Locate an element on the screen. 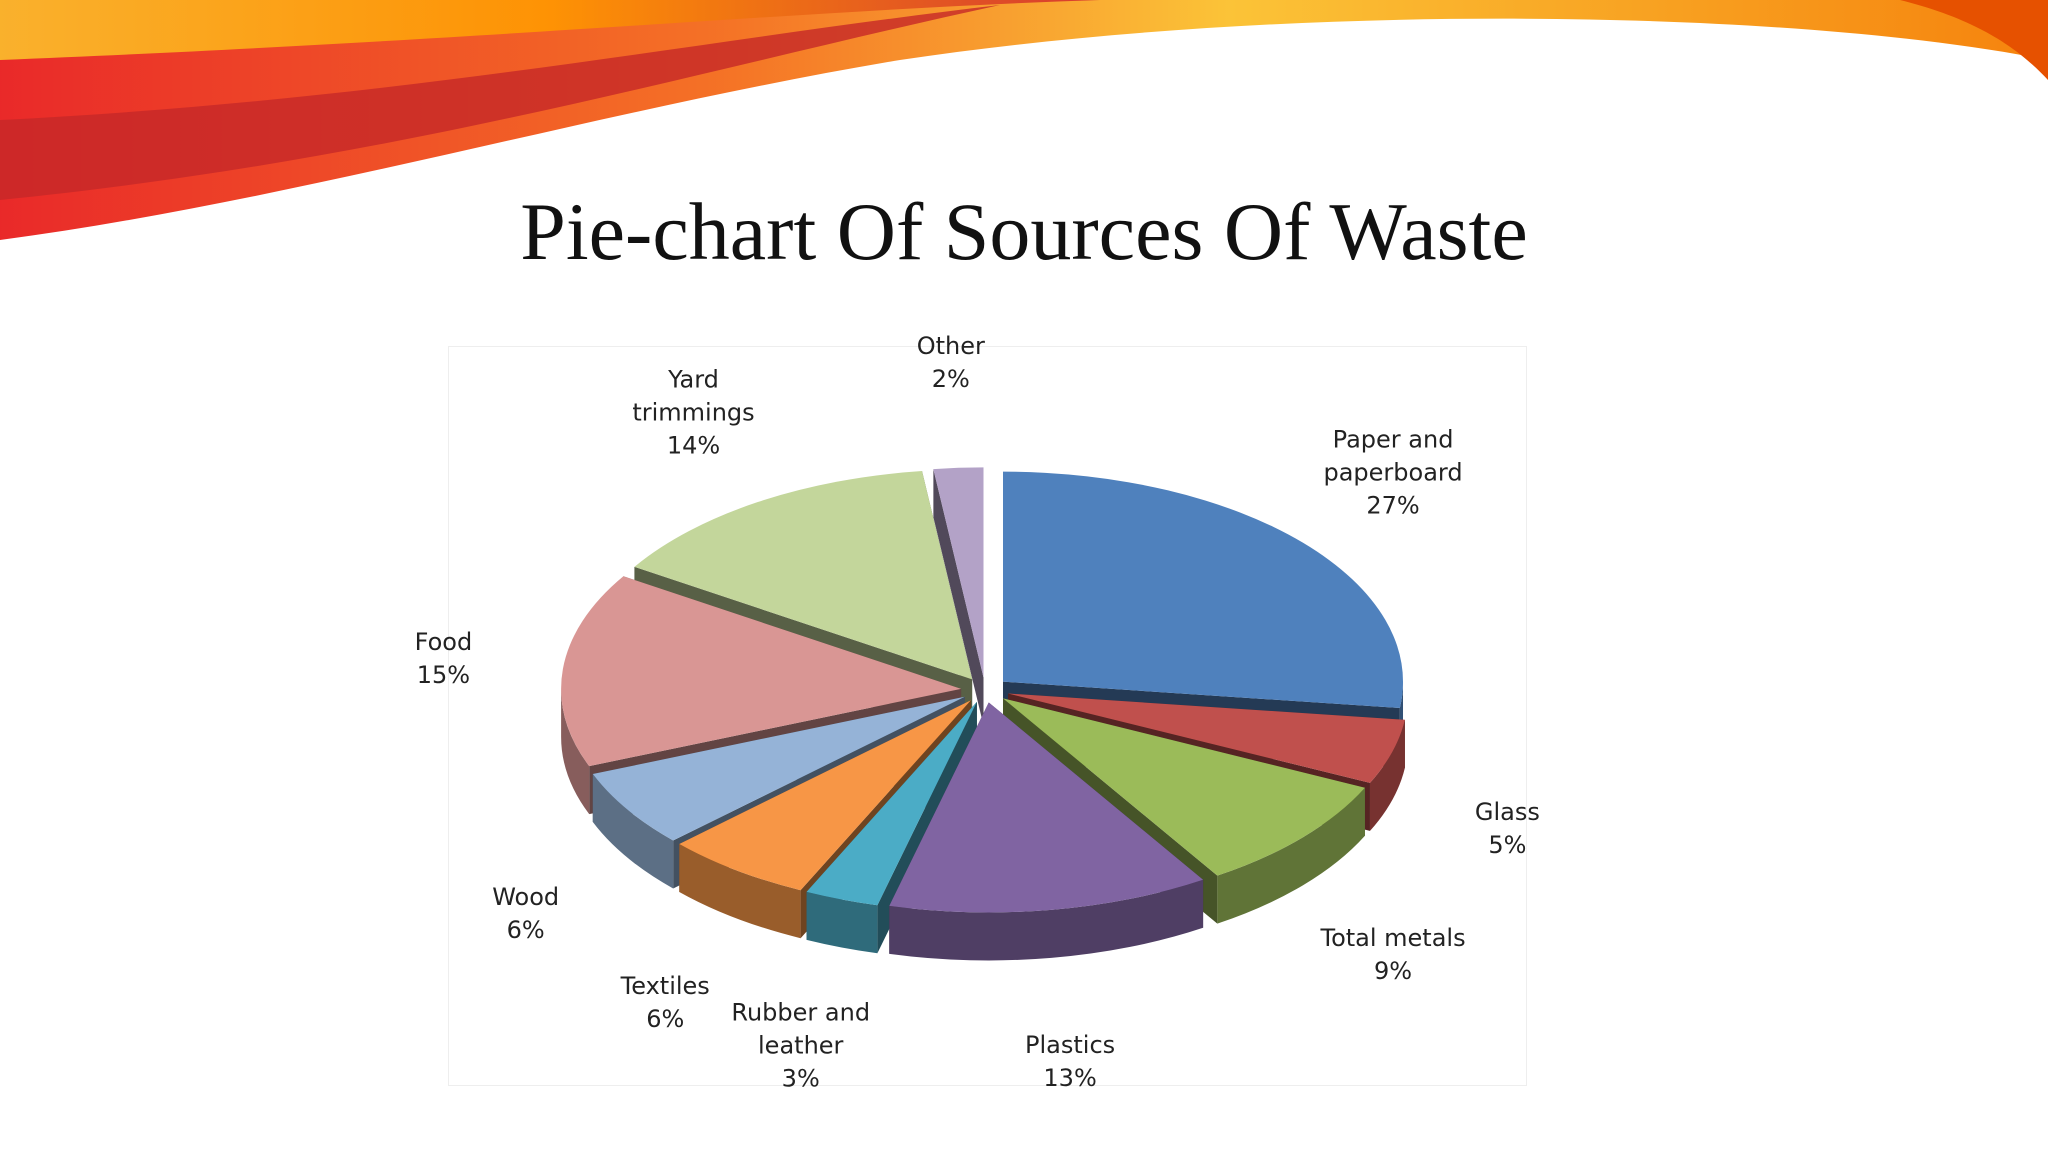  slice-label: Total metals 9% is located at coordinates (1392, 955).